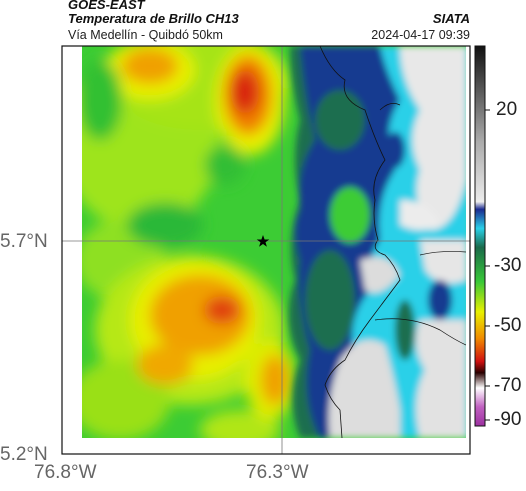  What do you see at coordinates (451, 18) in the screenshot?
I see `agency-label: SIATA` at bounding box center [451, 18].